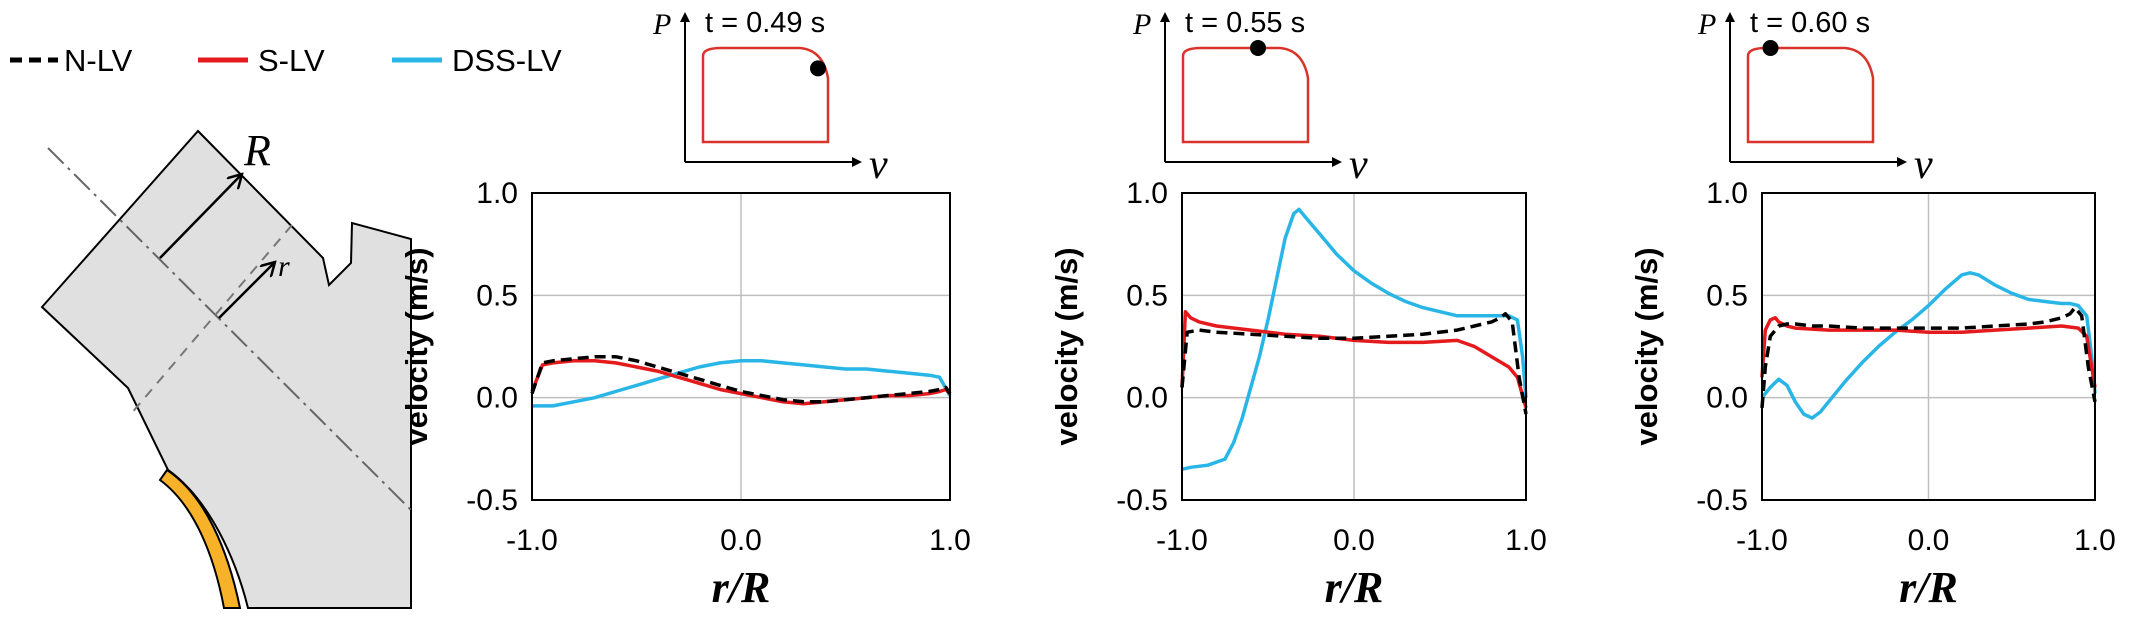 The width and height of the screenshot is (2131, 628). What do you see at coordinates (765, 23) in the screenshot?
I see `time-label: t = 0.49 s` at bounding box center [765, 23].